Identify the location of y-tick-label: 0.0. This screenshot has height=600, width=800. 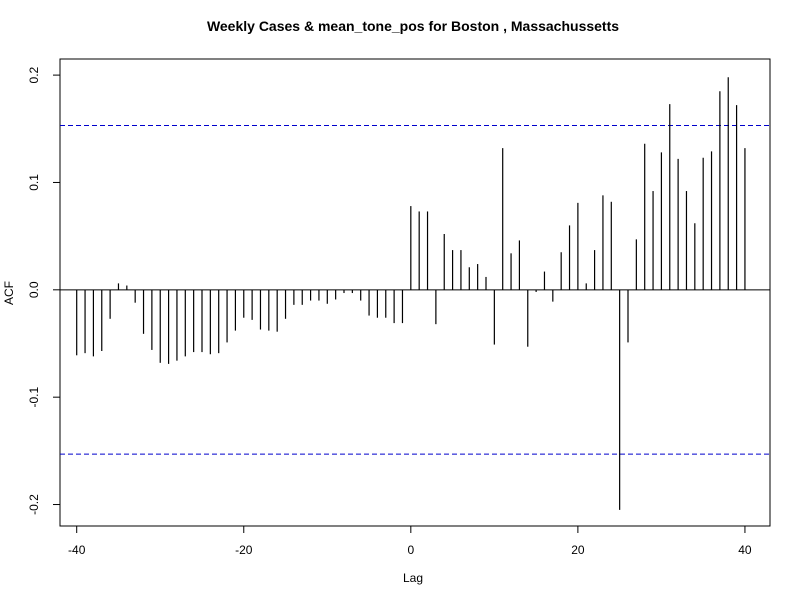
(34, 289).